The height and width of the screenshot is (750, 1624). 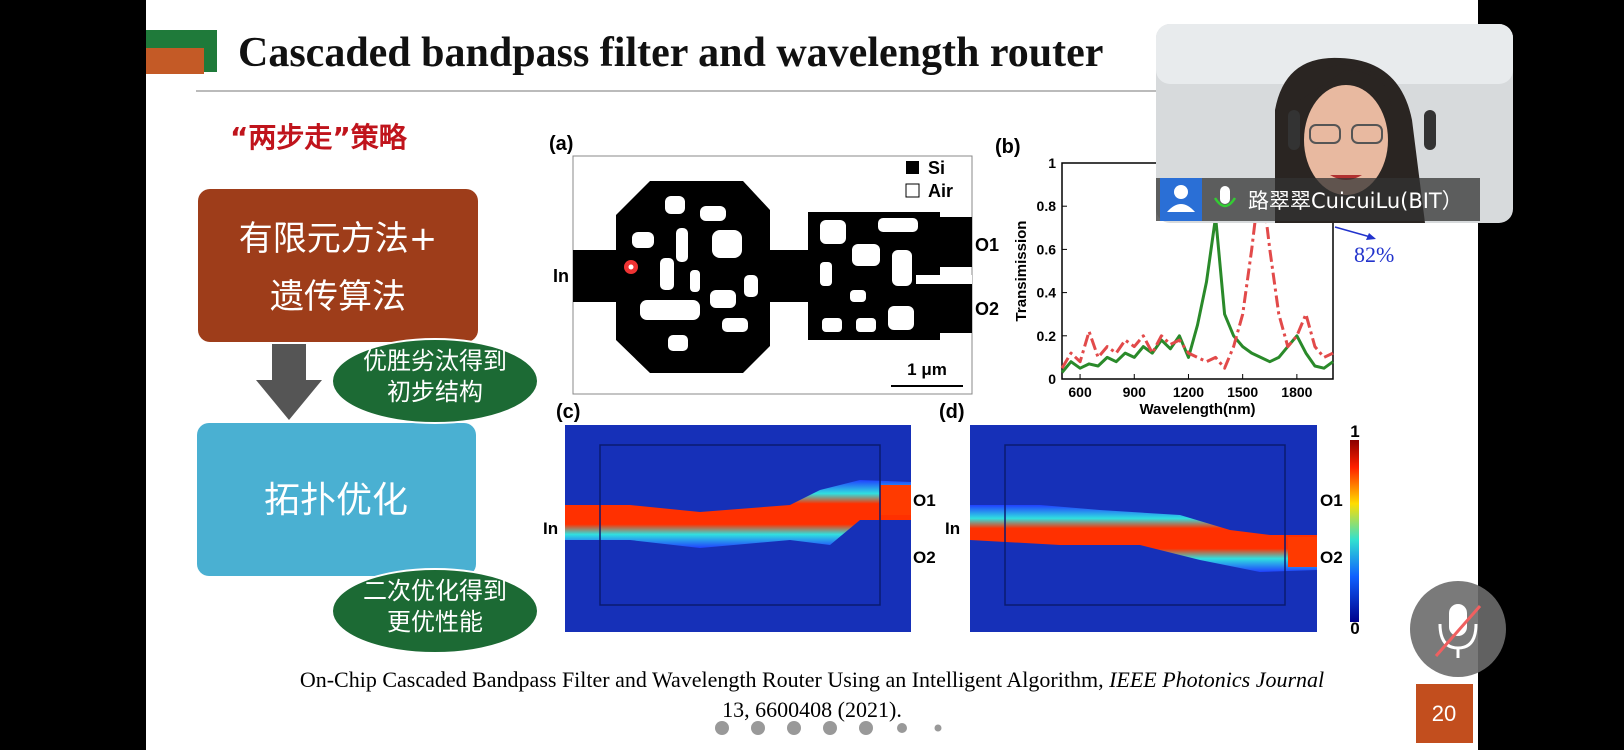 What do you see at coordinates (435, 622) in the screenshot?
I see `note-text: 更优性能` at bounding box center [435, 622].